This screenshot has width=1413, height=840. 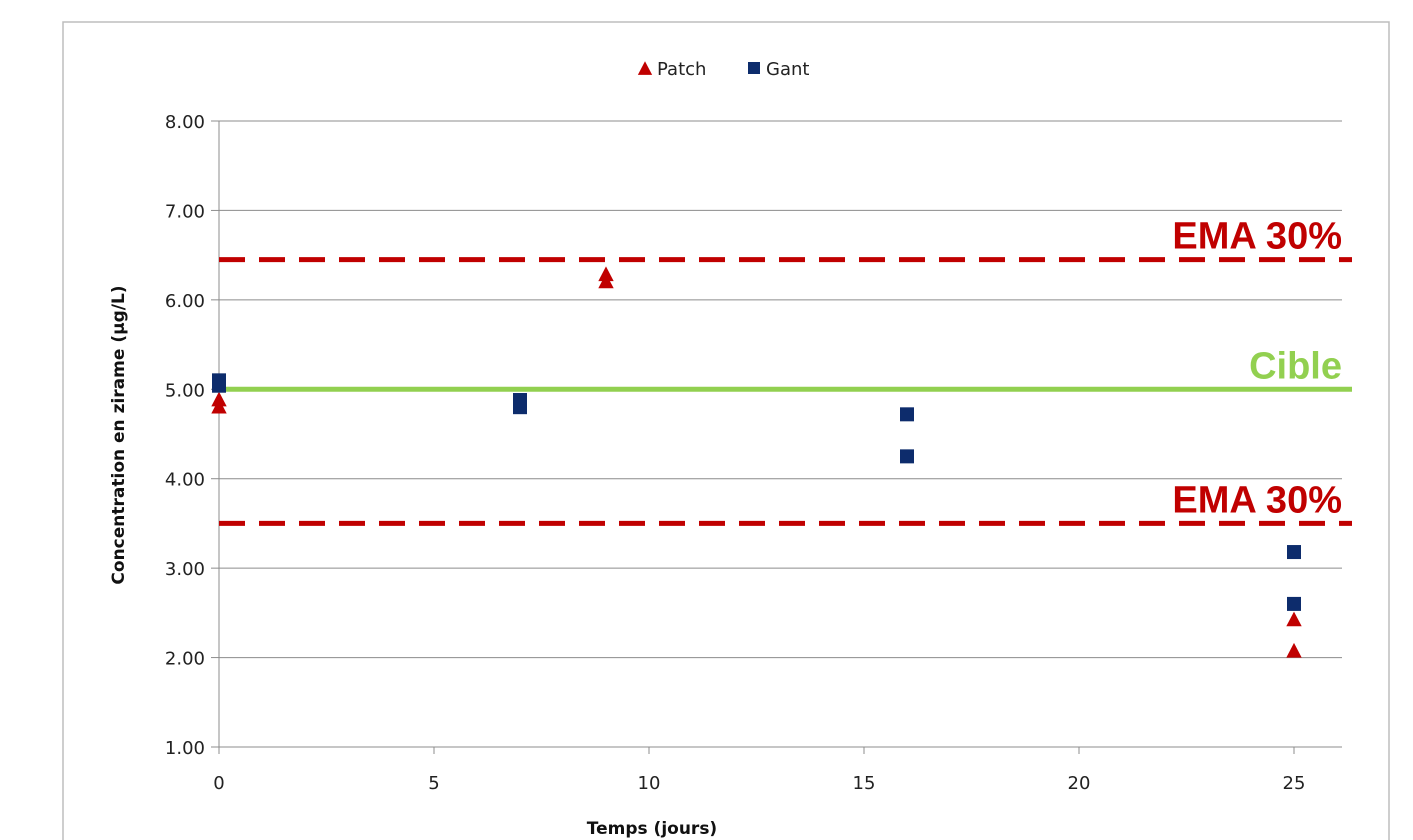 I want to click on y-tick-label: 4.00, so click(x=185, y=480).